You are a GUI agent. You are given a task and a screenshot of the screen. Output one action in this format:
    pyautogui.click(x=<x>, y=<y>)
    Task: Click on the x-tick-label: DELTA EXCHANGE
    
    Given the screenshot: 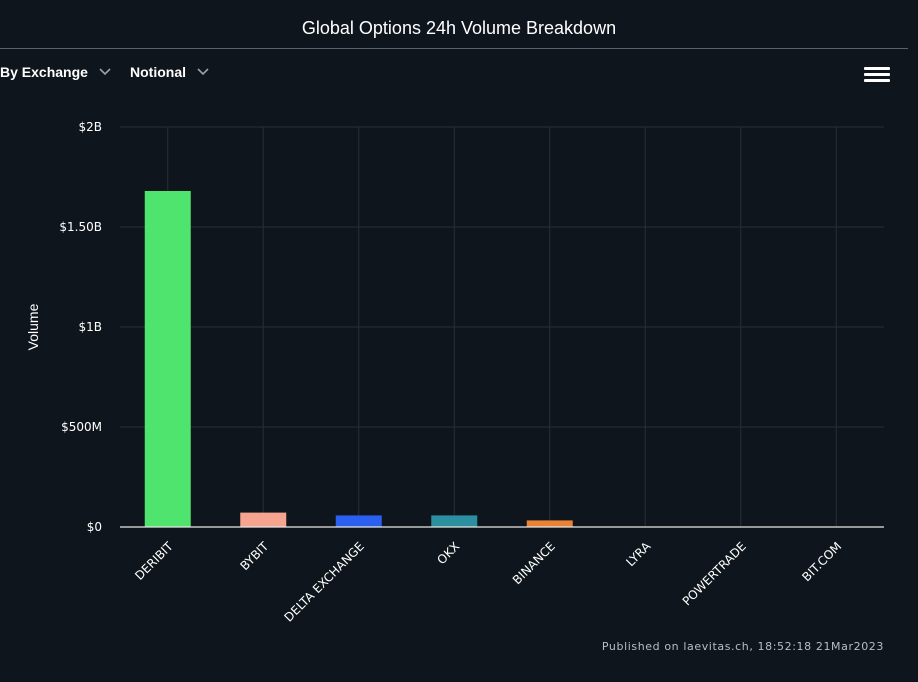 What is the action you would take?
    pyautogui.click(x=324, y=581)
    